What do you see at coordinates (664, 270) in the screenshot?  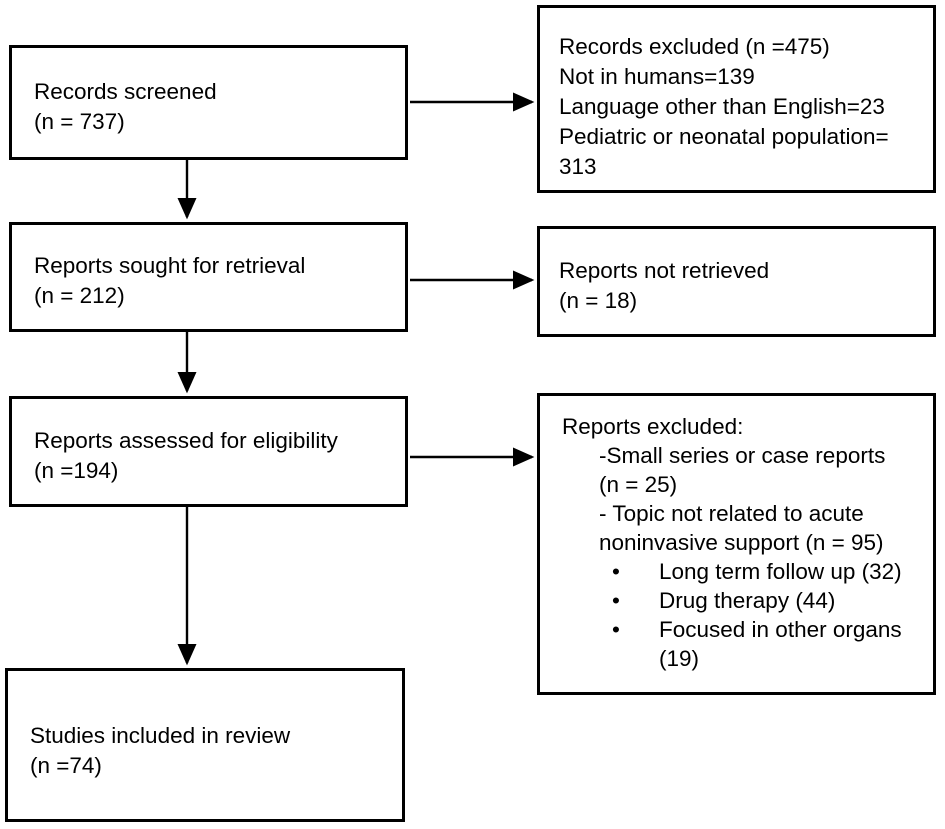 I see `box-reports-not-retrieved-label: Reports not retrieved` at bounding box center [664, 270].